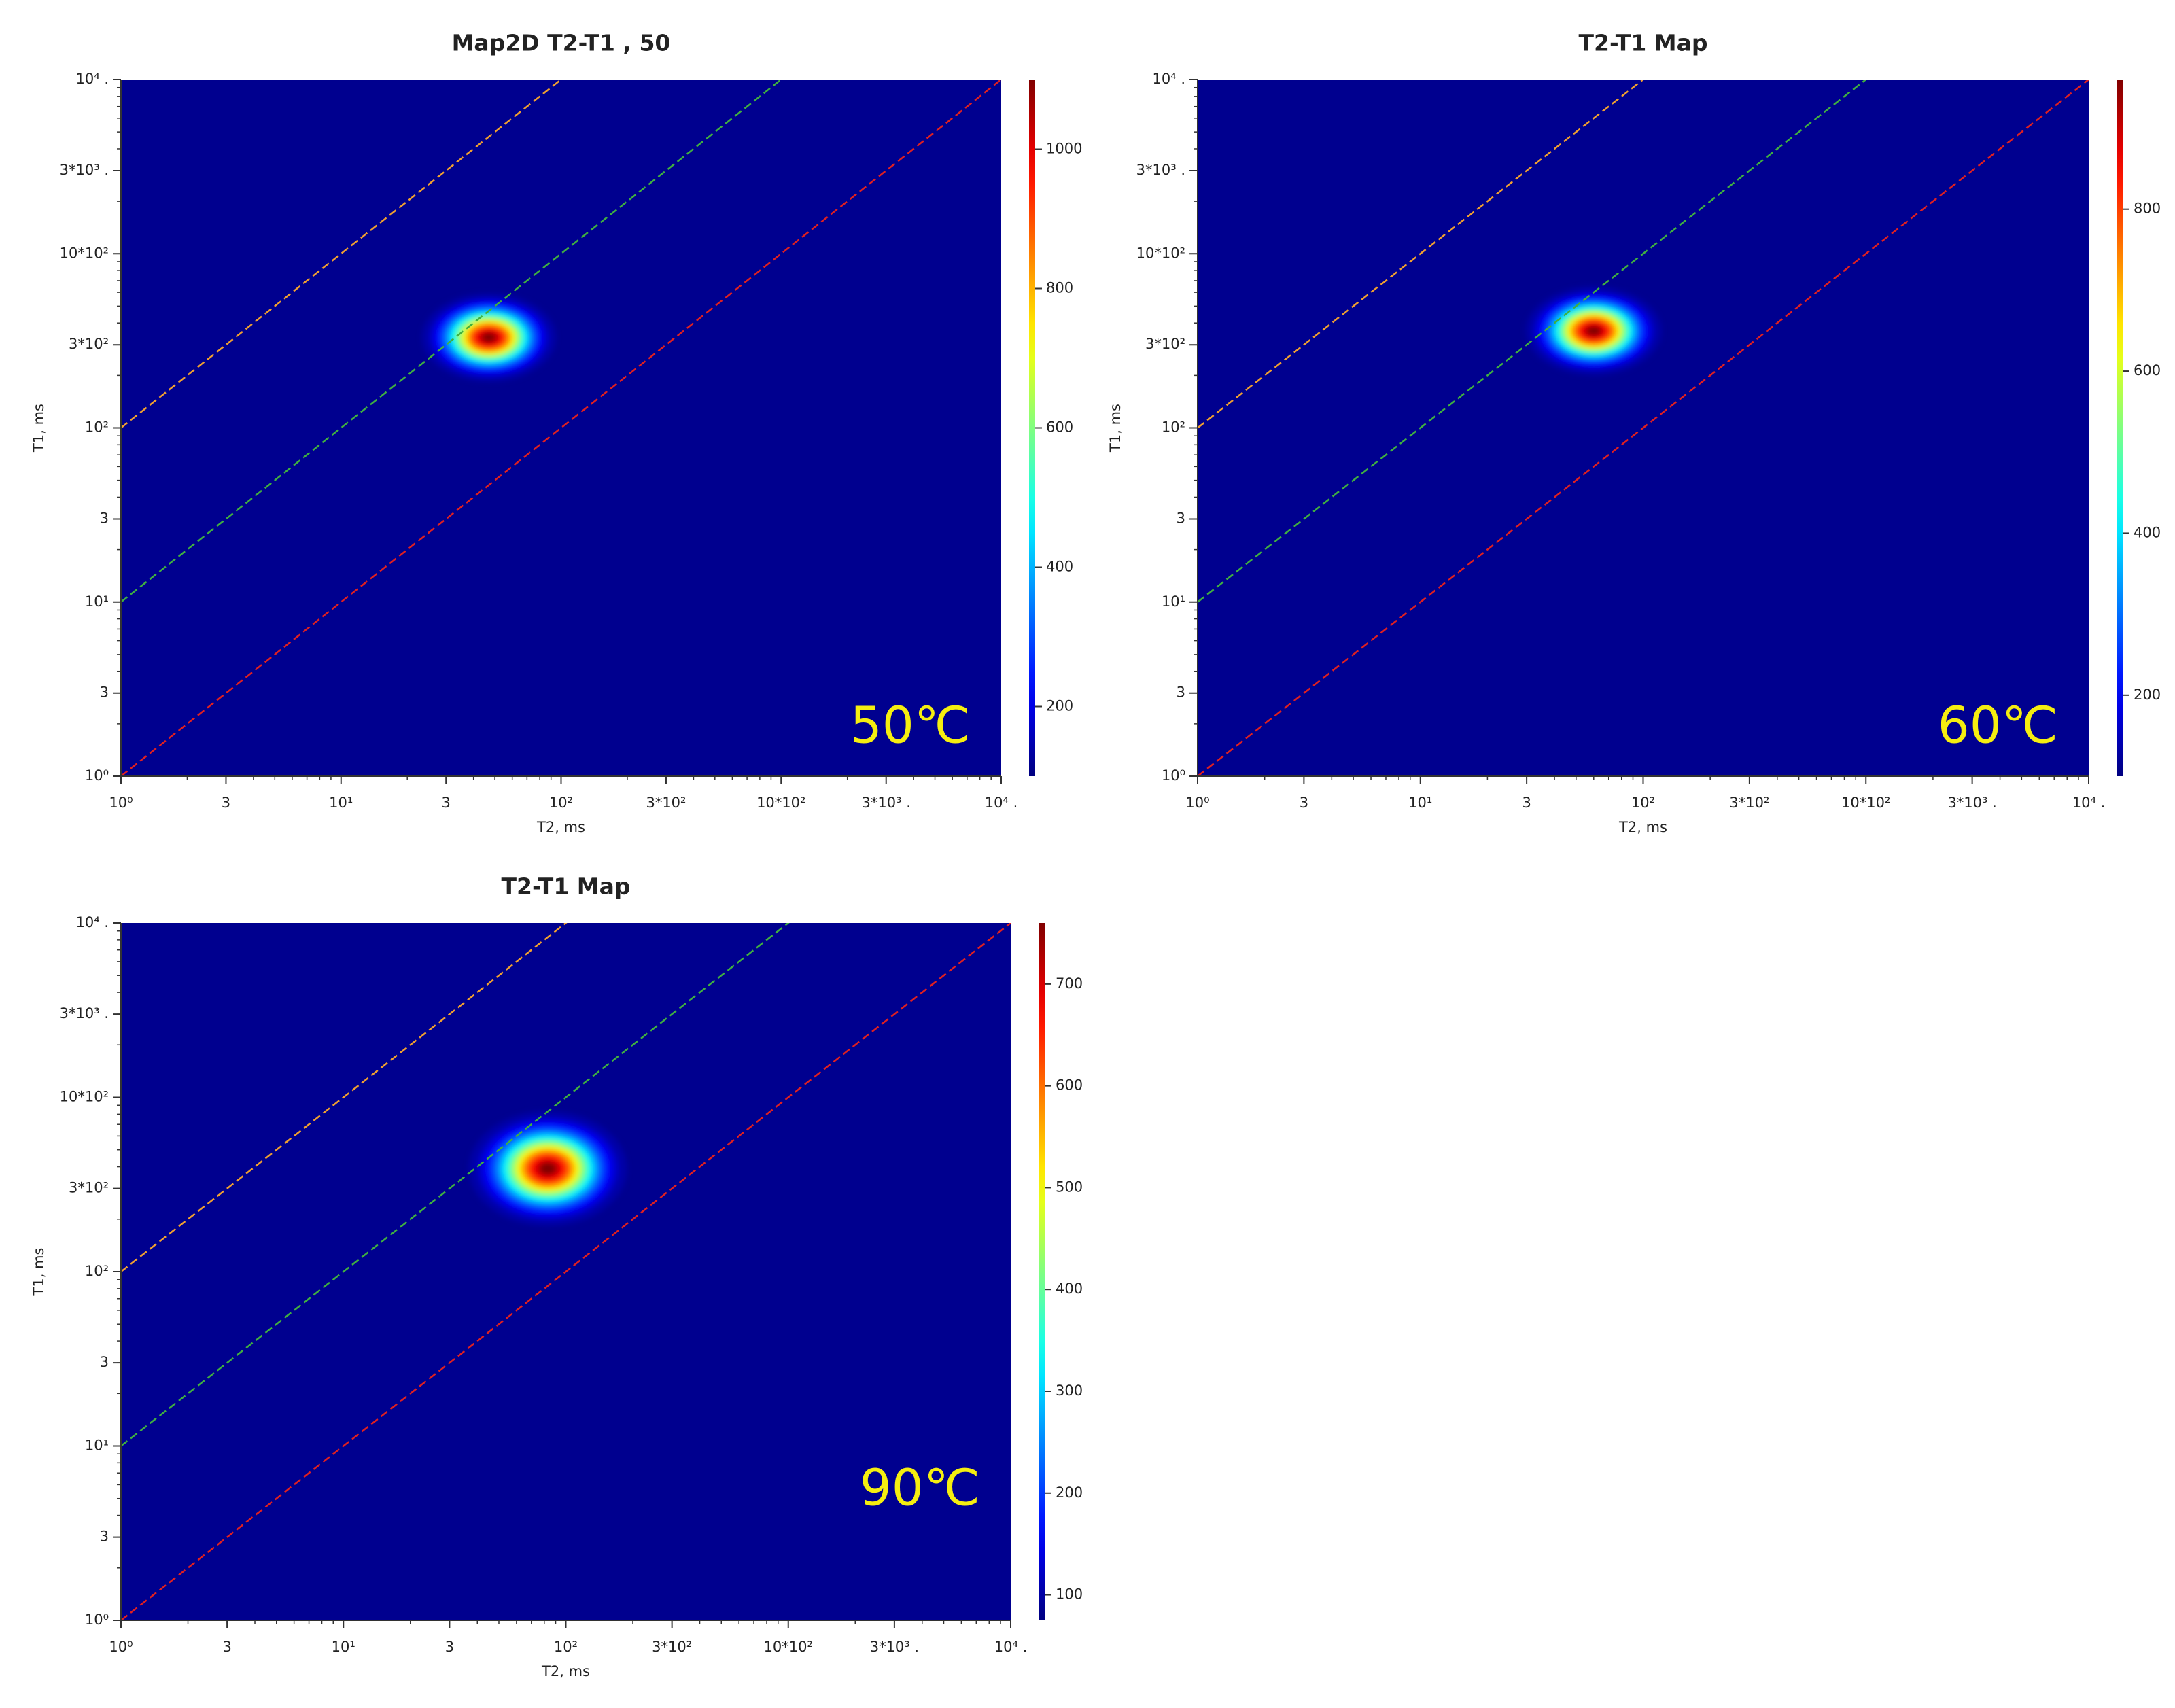 The image size is (2175, 1708). I want to click on colorbar-tick-label: 100, so click(1069, 1594).